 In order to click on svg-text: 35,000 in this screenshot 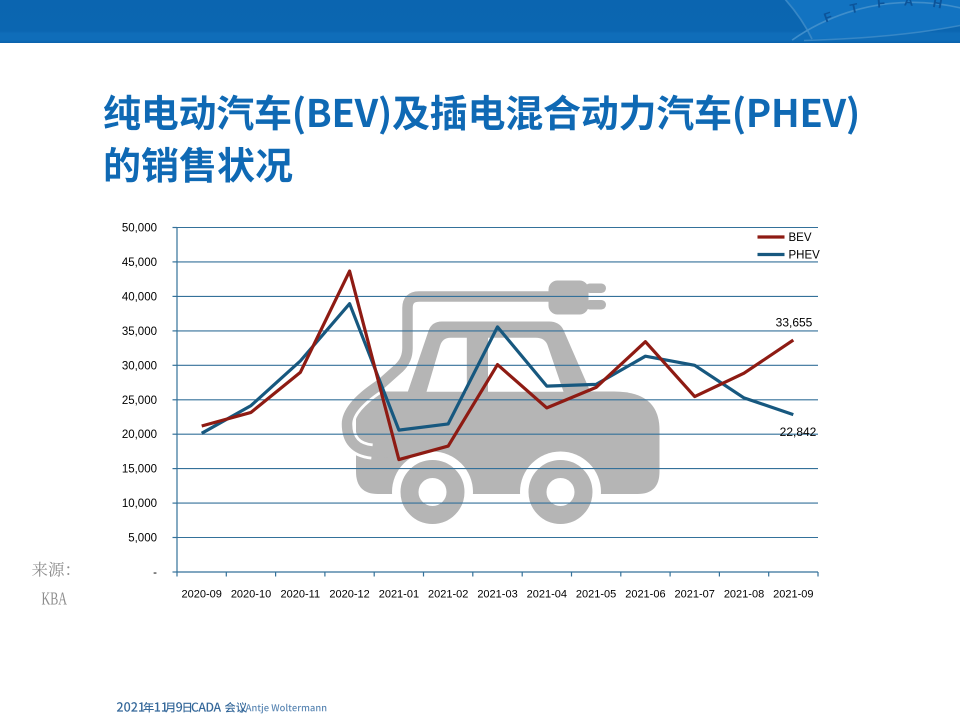, I will do `click(139, 332)`.